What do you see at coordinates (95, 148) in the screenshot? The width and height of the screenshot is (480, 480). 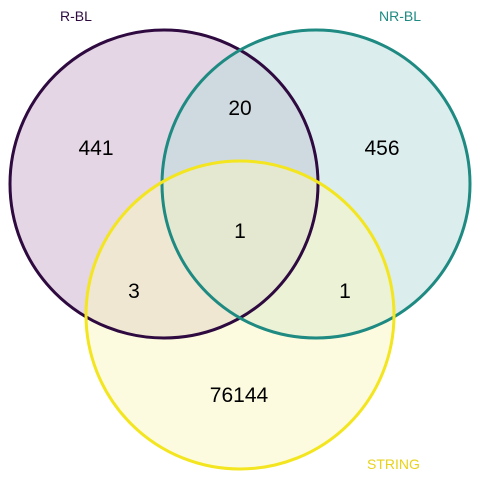 I see `region-a-only-count: 441` at bounding box center [95, 148].